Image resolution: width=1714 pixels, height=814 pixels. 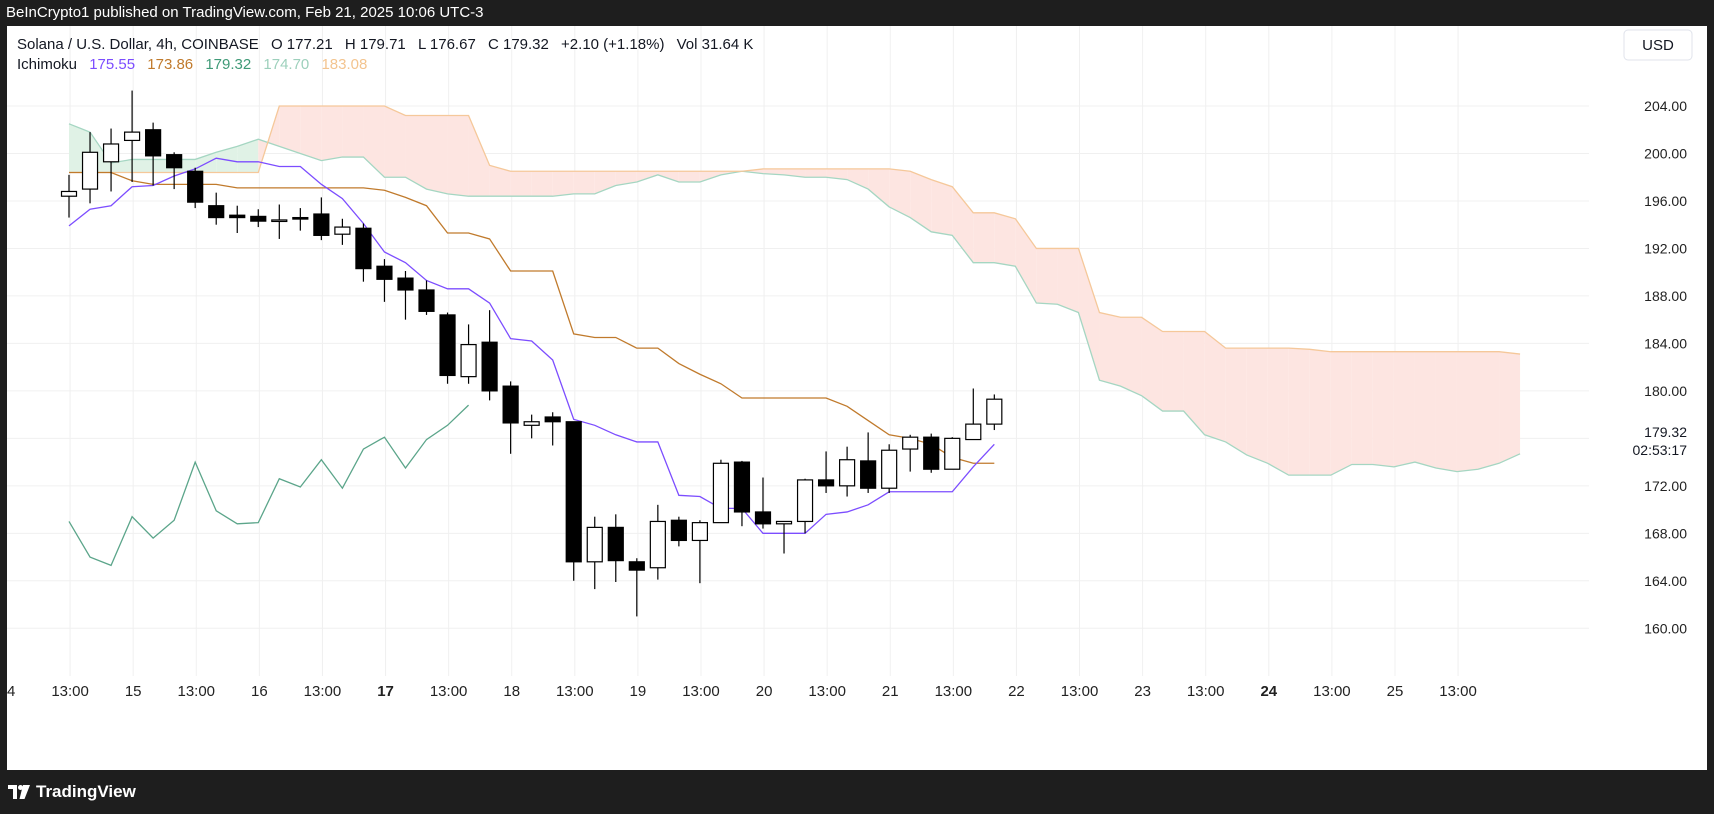 I want to click on price-tick-label: 200.00, so click(x=1665, y=153).